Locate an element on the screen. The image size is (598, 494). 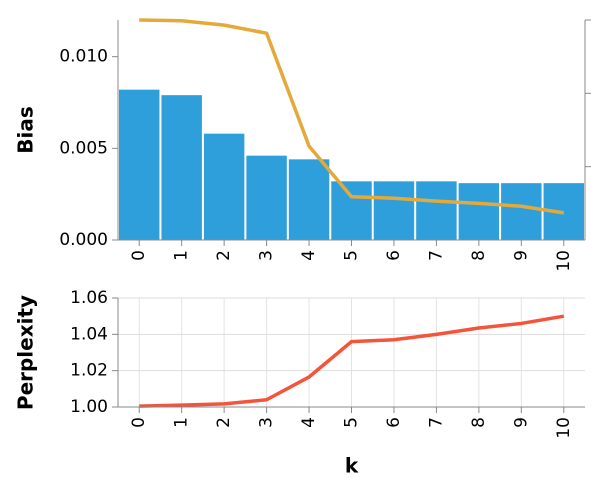
y-tick-label: 1.02 is located at coordinates (89, 371).